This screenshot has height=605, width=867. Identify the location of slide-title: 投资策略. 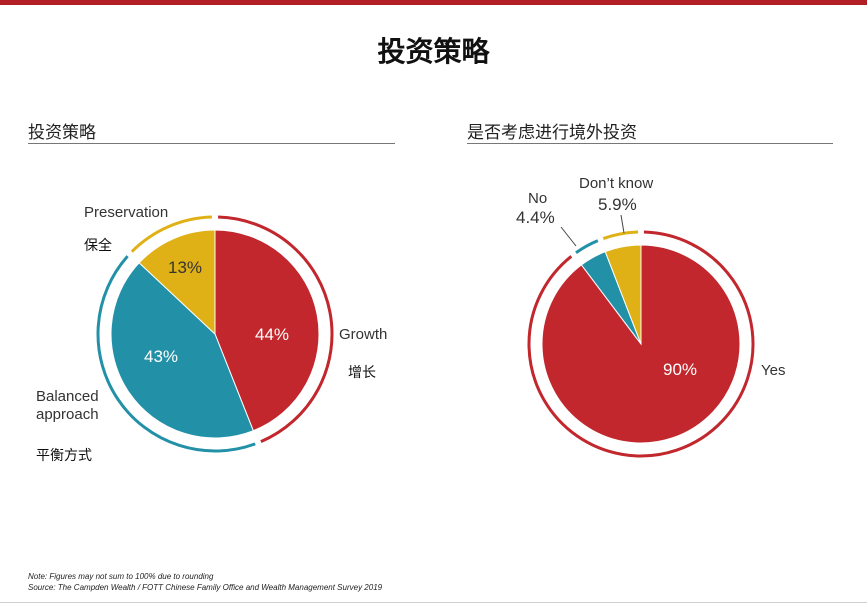
(433, 51).